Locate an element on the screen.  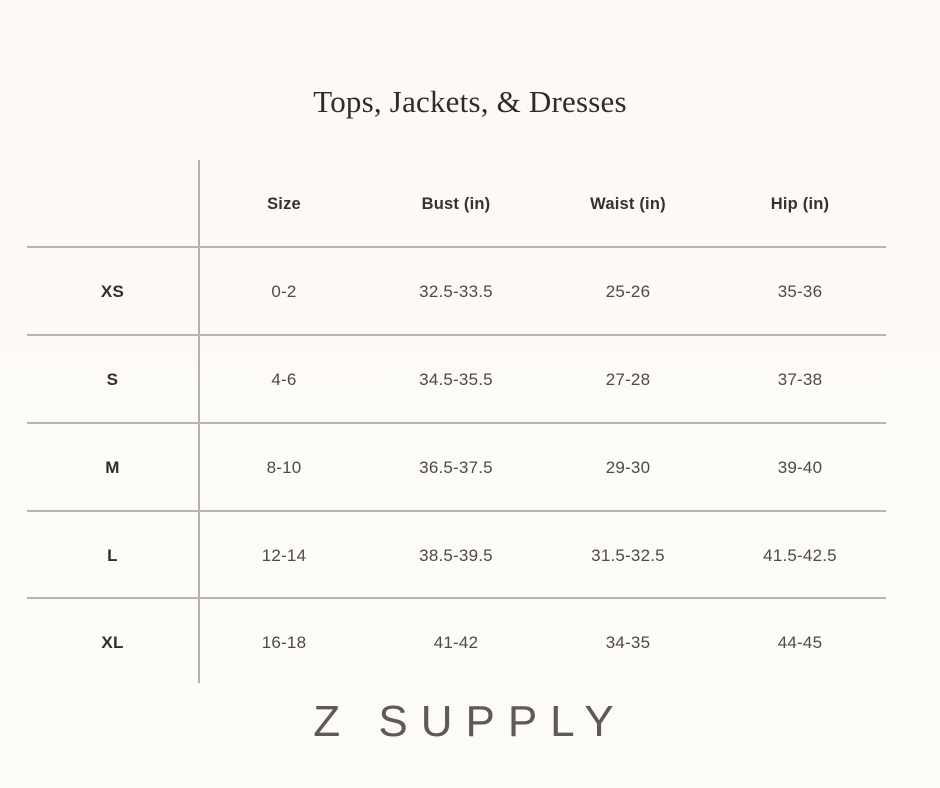
row-cell-hip: 41.5-42.5 is located at coordinates (800, 555).